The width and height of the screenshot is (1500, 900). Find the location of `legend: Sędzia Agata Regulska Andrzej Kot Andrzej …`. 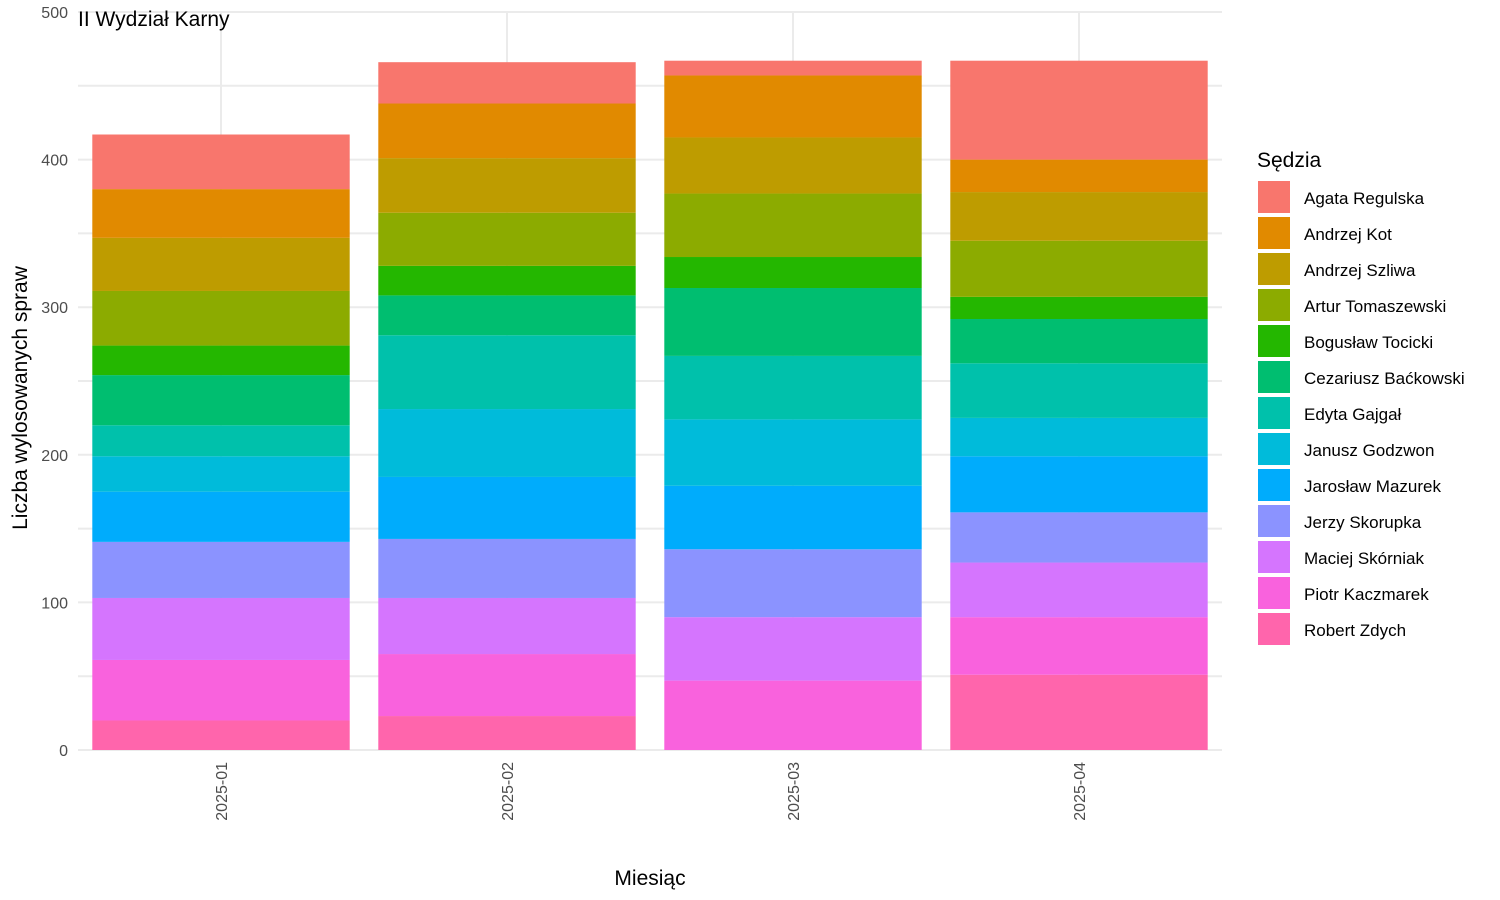

legend: Sędzia Agata Regulska Andrzej Kot Andrzej … is located at coordinates (1361, 397).